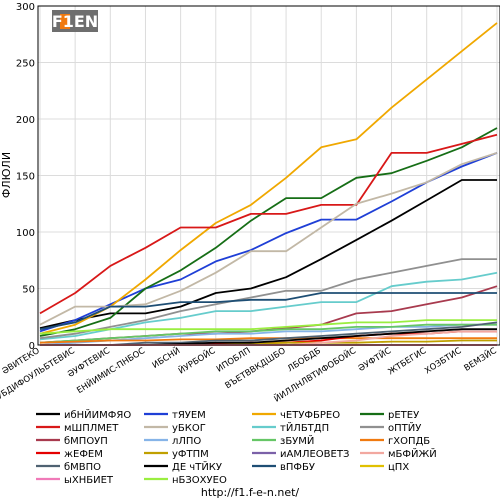 The image size is (500, 500). What do you see at coordinates (32, 346) in the screenshot?
I see `y-tick-label: 0` at bounding box center [32, 346].